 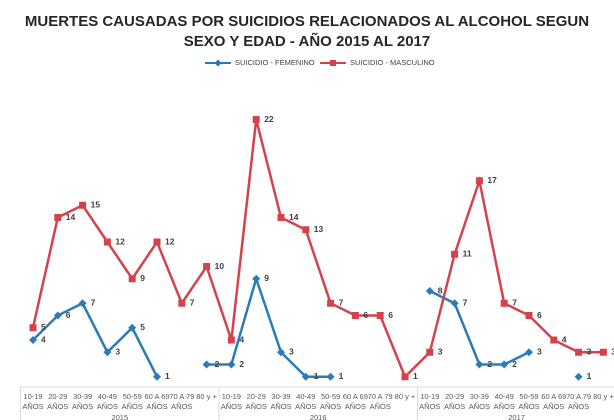 What do you see at coordinates (392, 62) in the screenshot?
I see `legend-label: SUICIDIO - MASCULINO` at bounding box center [392, 62].